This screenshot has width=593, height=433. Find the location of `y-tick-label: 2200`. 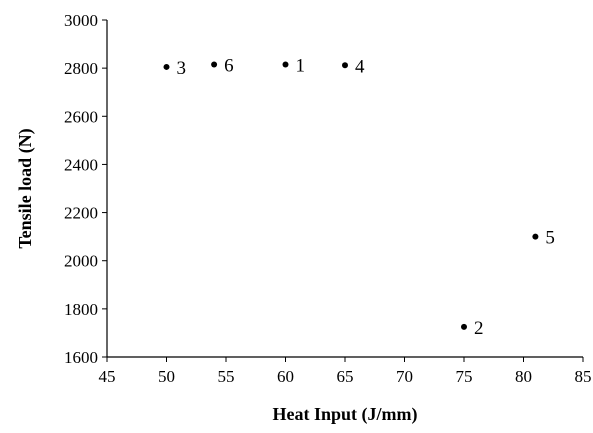

y-tick-label: 2200 is located at coordinates (81, 213).